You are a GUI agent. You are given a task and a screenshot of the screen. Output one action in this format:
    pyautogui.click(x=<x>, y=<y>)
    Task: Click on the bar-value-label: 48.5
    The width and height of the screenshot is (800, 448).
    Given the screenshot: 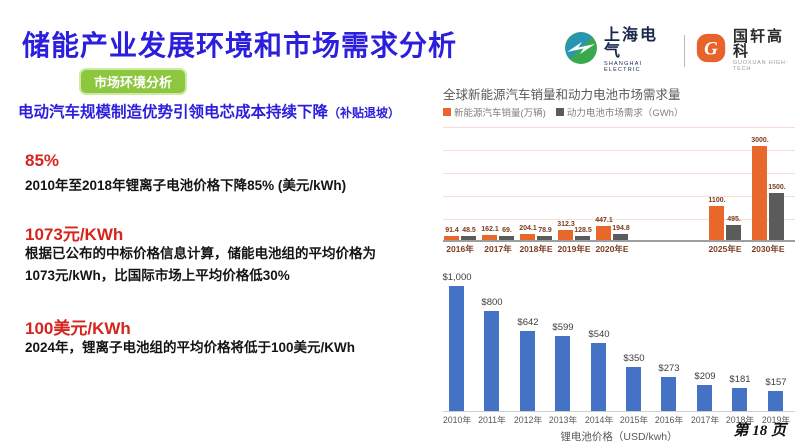 What is the action you would take?
    pyautogui.click(x=469, y=230)
    